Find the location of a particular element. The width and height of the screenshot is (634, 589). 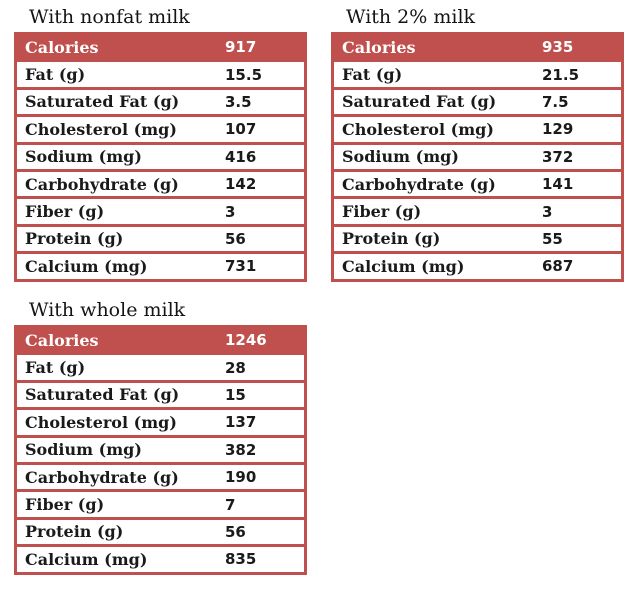

row-value: 835 is located at coordinates (241, 559).